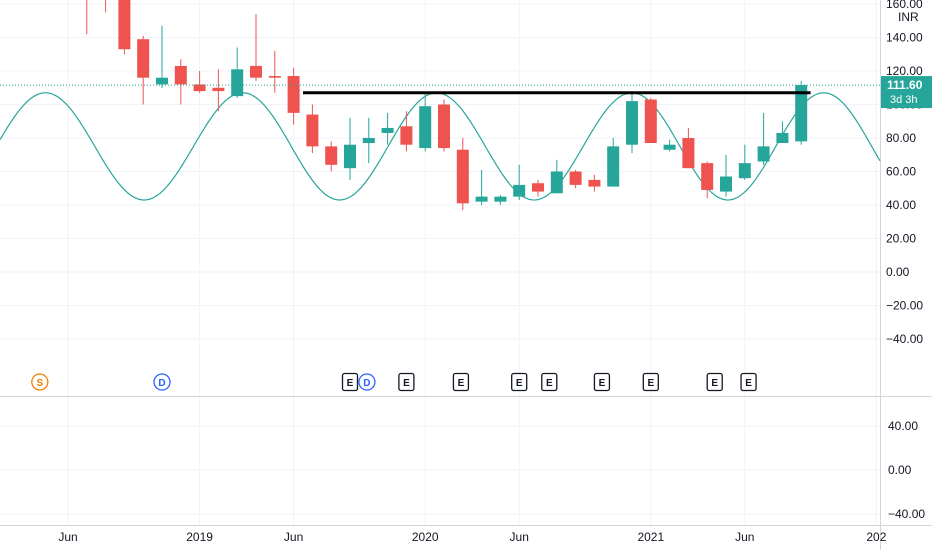 The height and width of the screenshot is (550, 932). Describe the element at coordinates (901, 205) in the screenshot. I see `price-tick-label: 40.00` at that location.